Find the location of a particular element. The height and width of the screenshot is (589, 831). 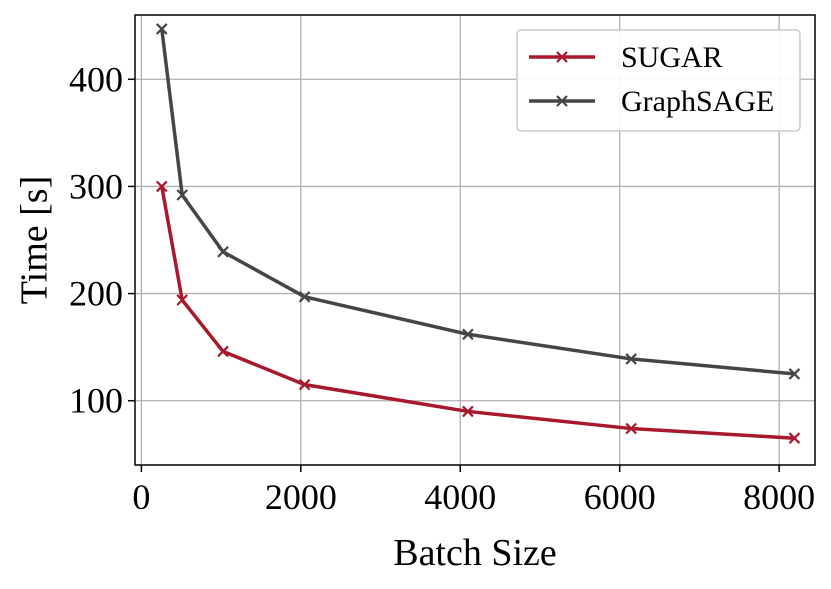

x-tick-label: 4000 is located at coordinates (460, 497).